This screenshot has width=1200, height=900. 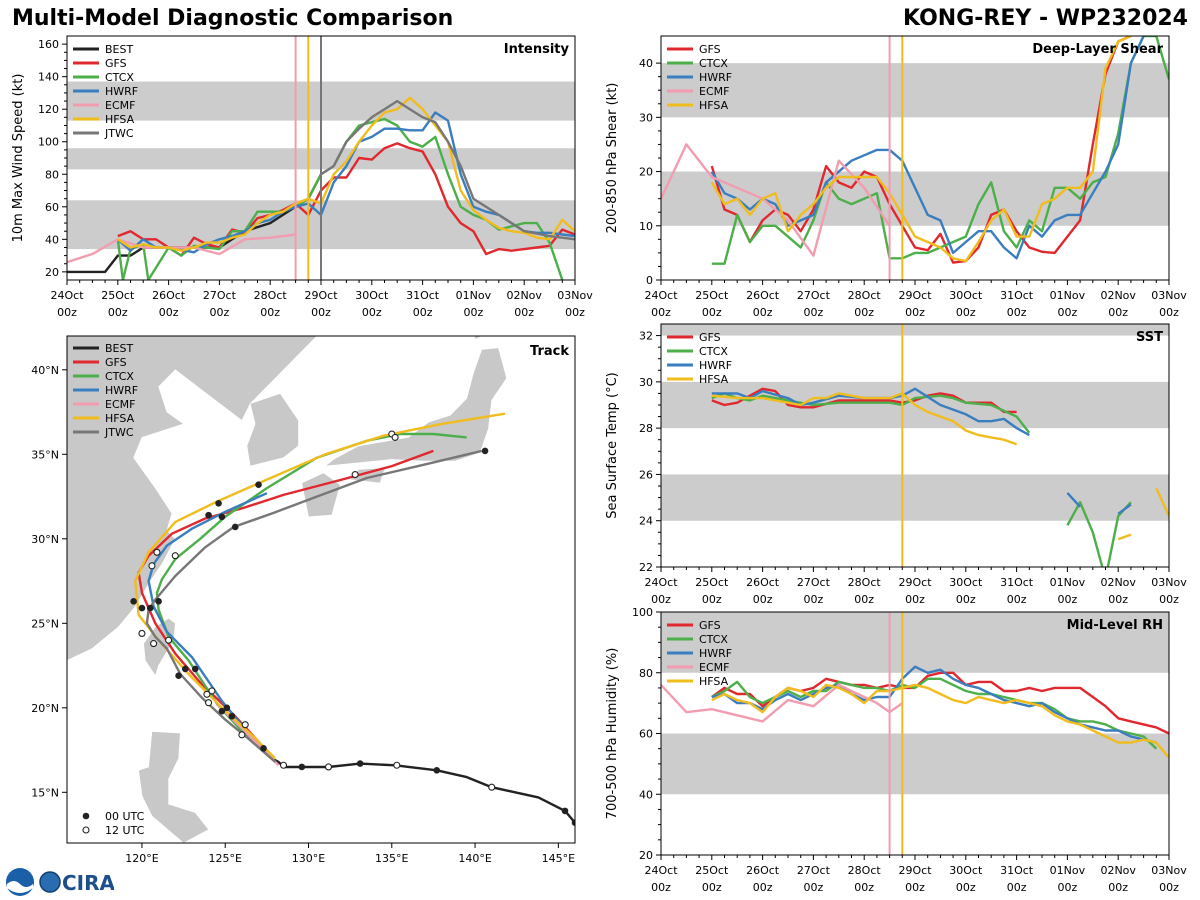 What do you see at coordinates (661, 582) in the screenshot?
I see `x-tick-date: 24Oct` at bounding box center [661, 582].